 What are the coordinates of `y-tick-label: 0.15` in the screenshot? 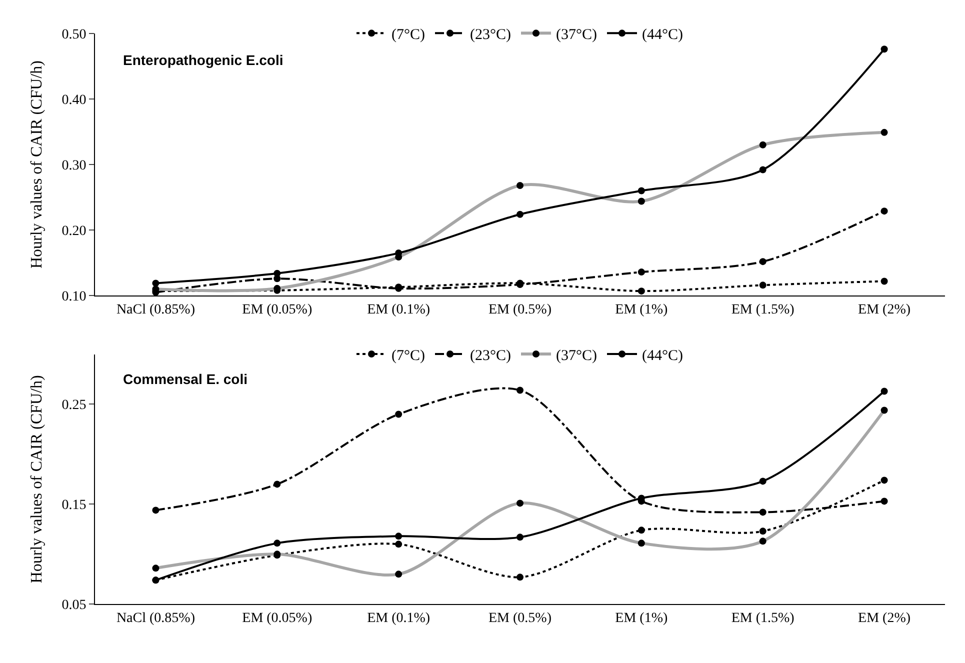 It's located at (74, 506).